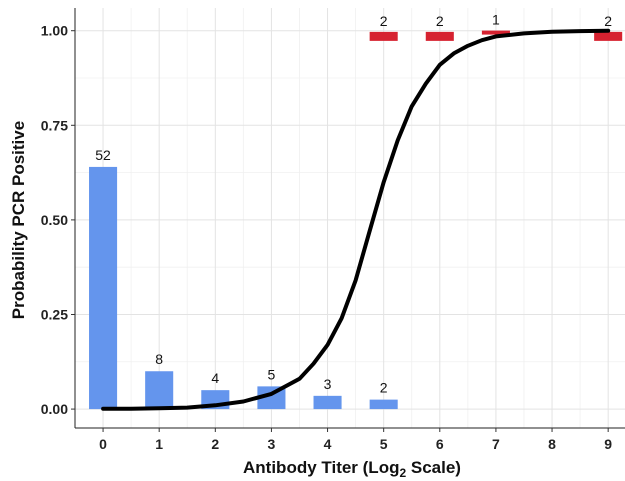  I want to click on x-tick-label: 1, so click(159, 444).